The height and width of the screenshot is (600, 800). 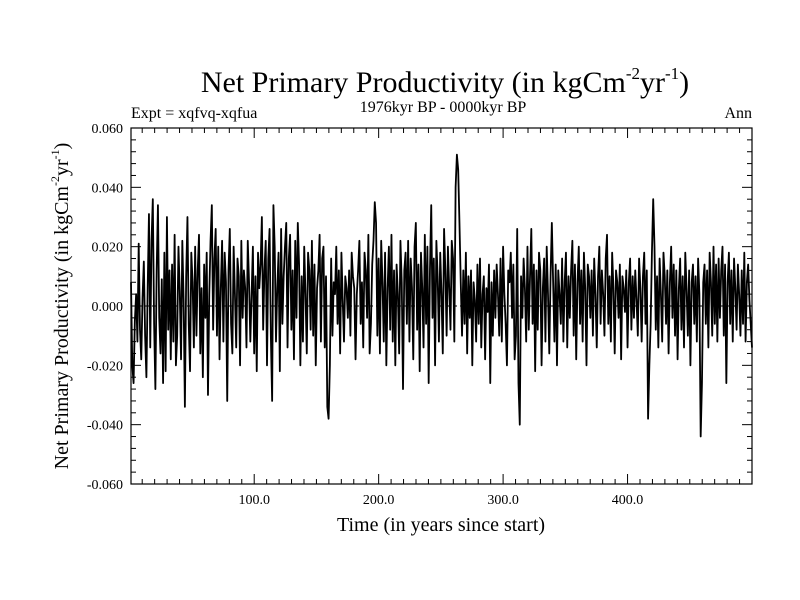 I want to click on y-tick-label: 0.020, so click(x=108, y=248).